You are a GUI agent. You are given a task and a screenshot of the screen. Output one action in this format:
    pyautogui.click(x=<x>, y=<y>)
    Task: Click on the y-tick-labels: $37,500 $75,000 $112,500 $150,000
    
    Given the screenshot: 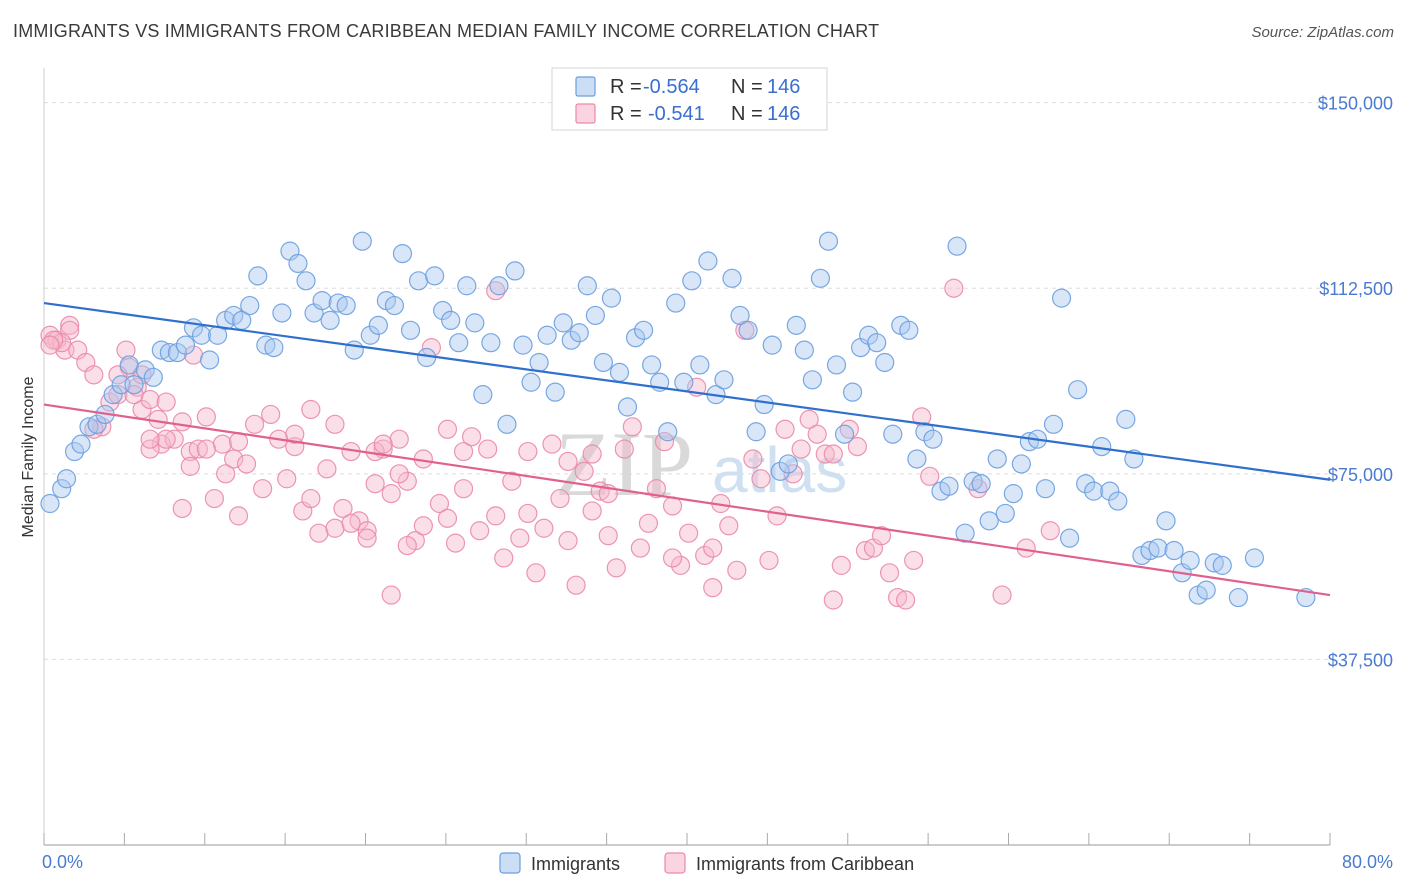 What is the action you would take?
    pyautogui.click(x=1355, y=382)
    